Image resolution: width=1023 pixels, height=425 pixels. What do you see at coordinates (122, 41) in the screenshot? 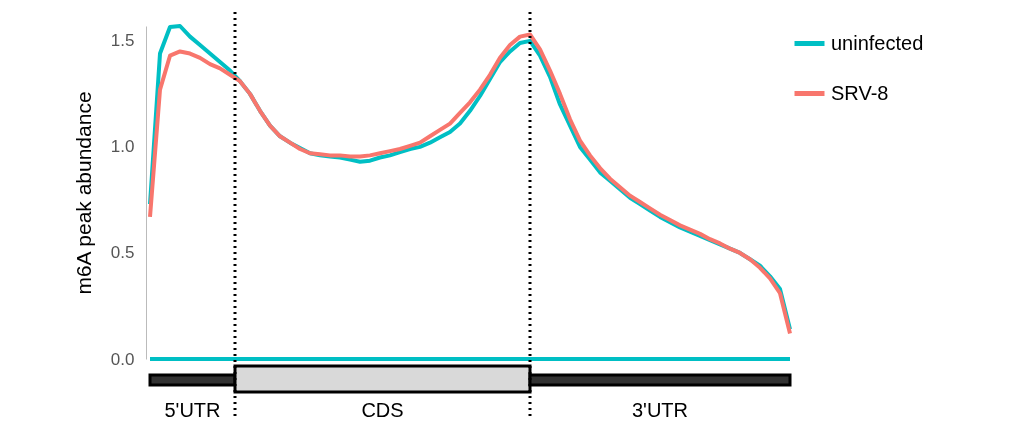
I see `y-tick-label: 1.5` at bounding box center [122, 41].